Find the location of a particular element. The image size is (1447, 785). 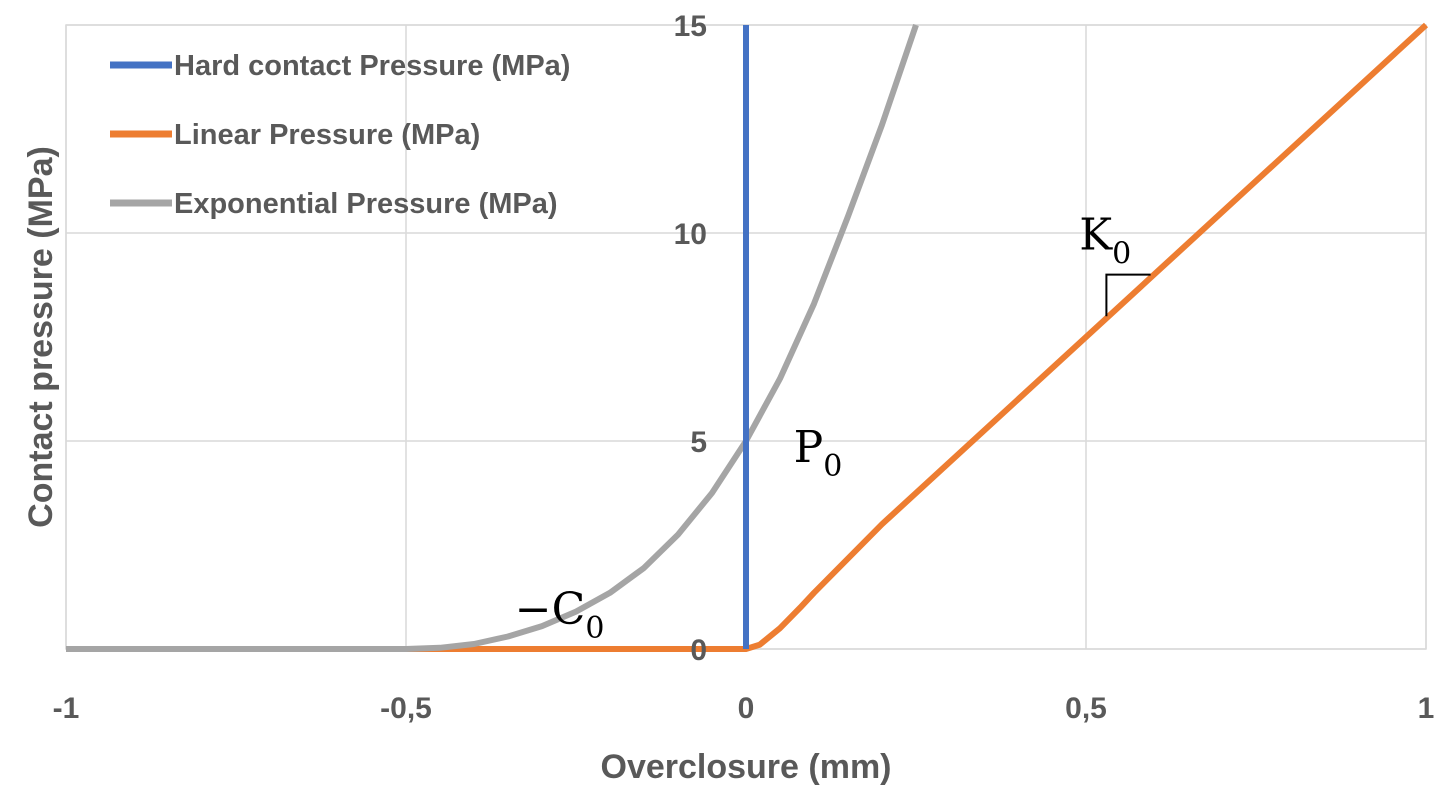

y-tick-label: 0 is located at coordinates (698, 650).